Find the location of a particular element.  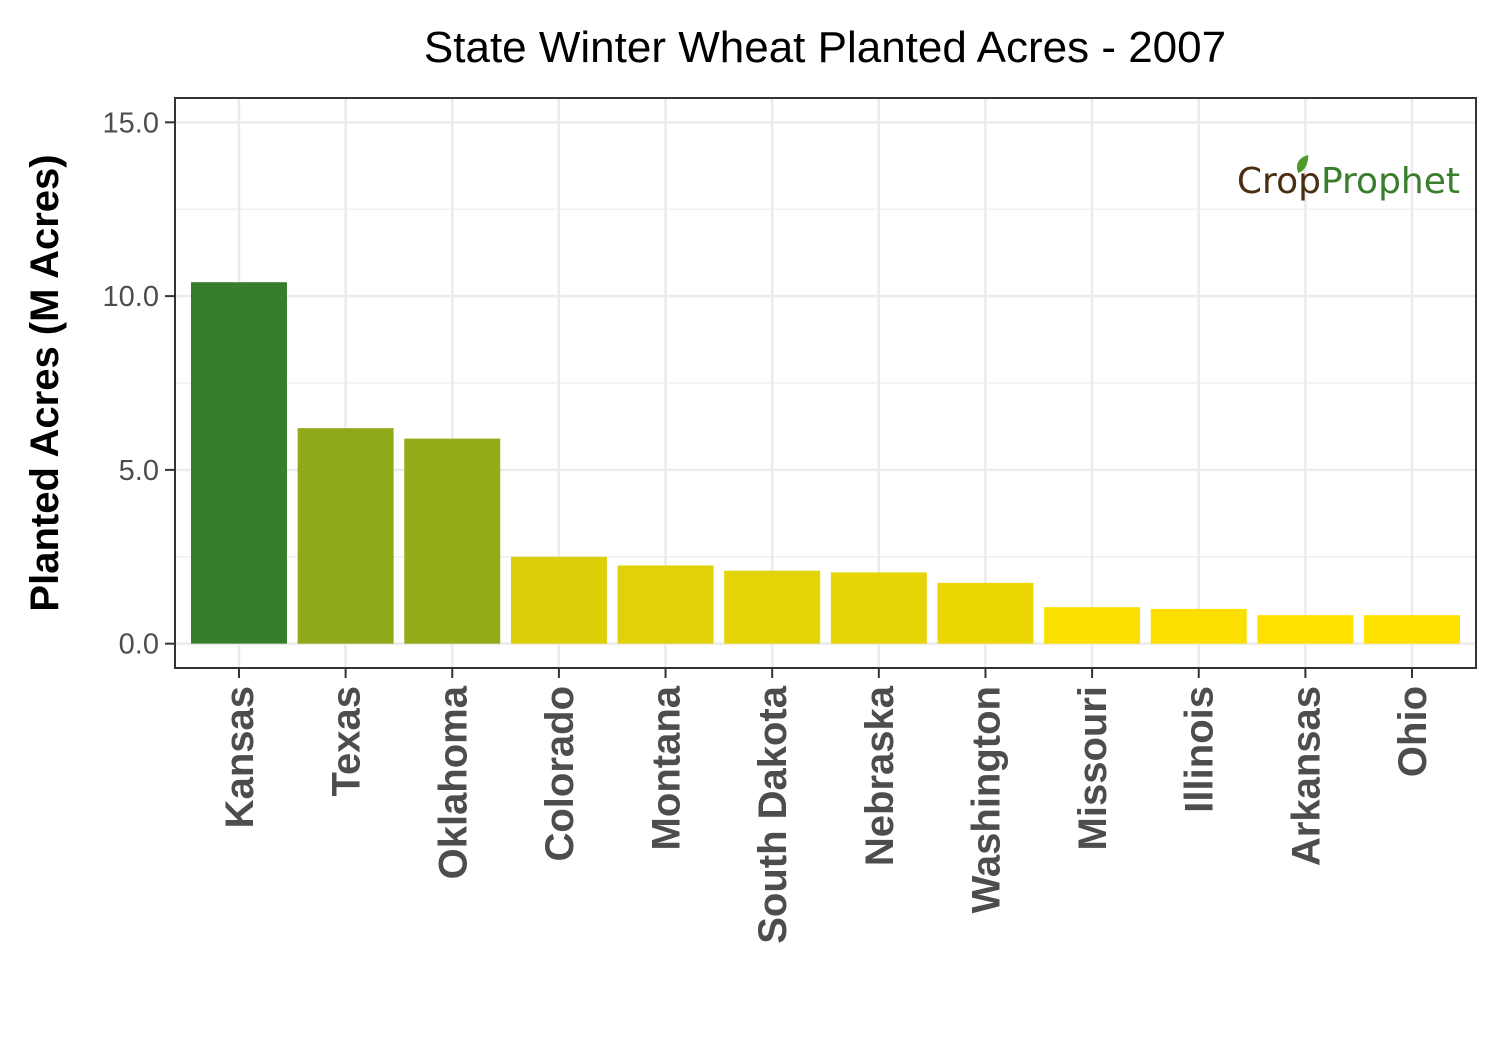

x-tick-label-oklahoma: Oklahoma is located at coordinates (453, 782).